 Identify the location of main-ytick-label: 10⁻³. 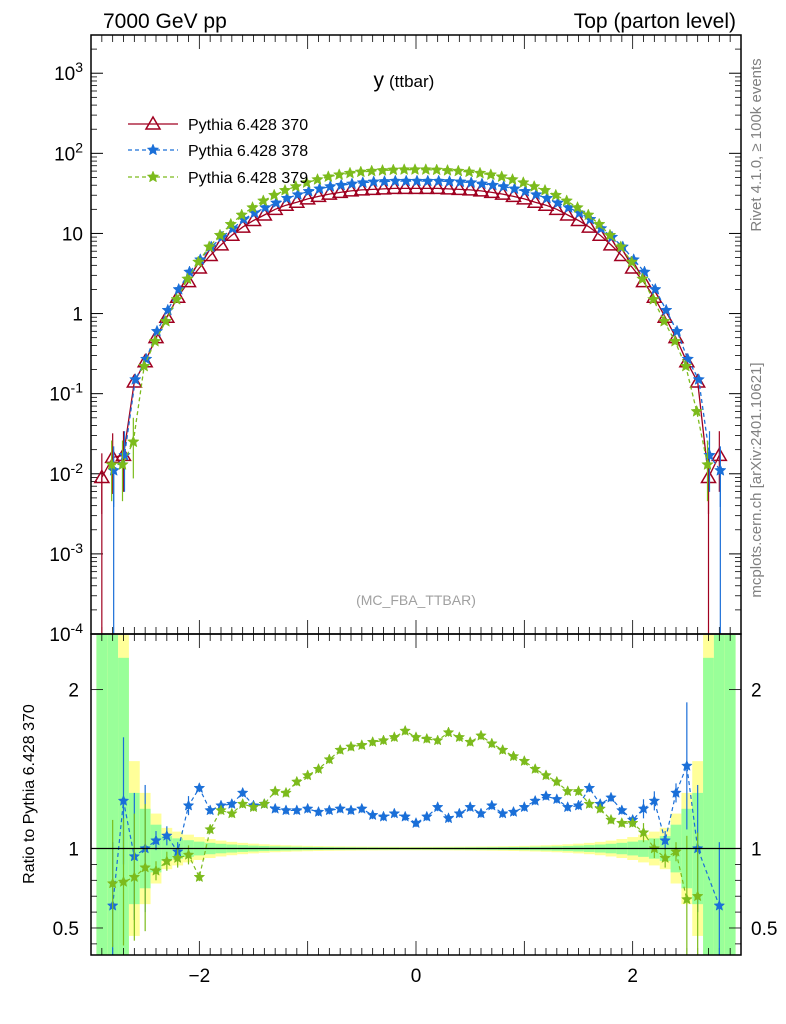
(66, 553).